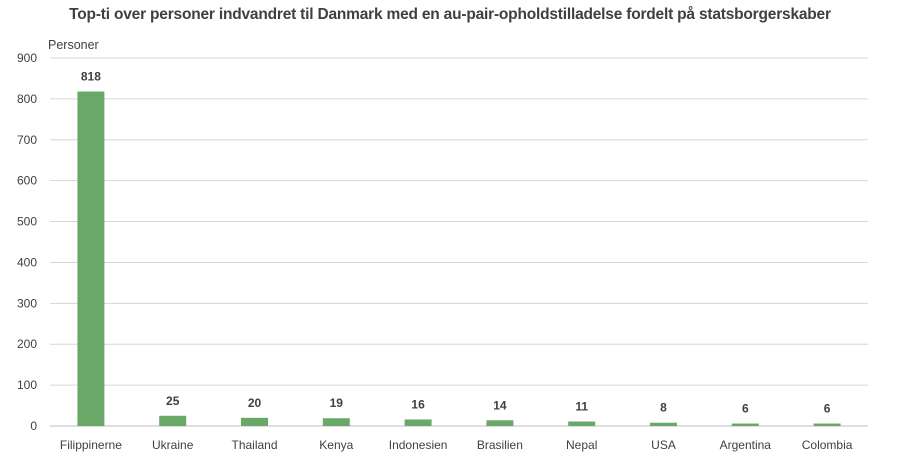 The image size is (900, 460). Describe the element at coordinates (173, 401) in the screenshot. I see `data-label: 25` at that location.